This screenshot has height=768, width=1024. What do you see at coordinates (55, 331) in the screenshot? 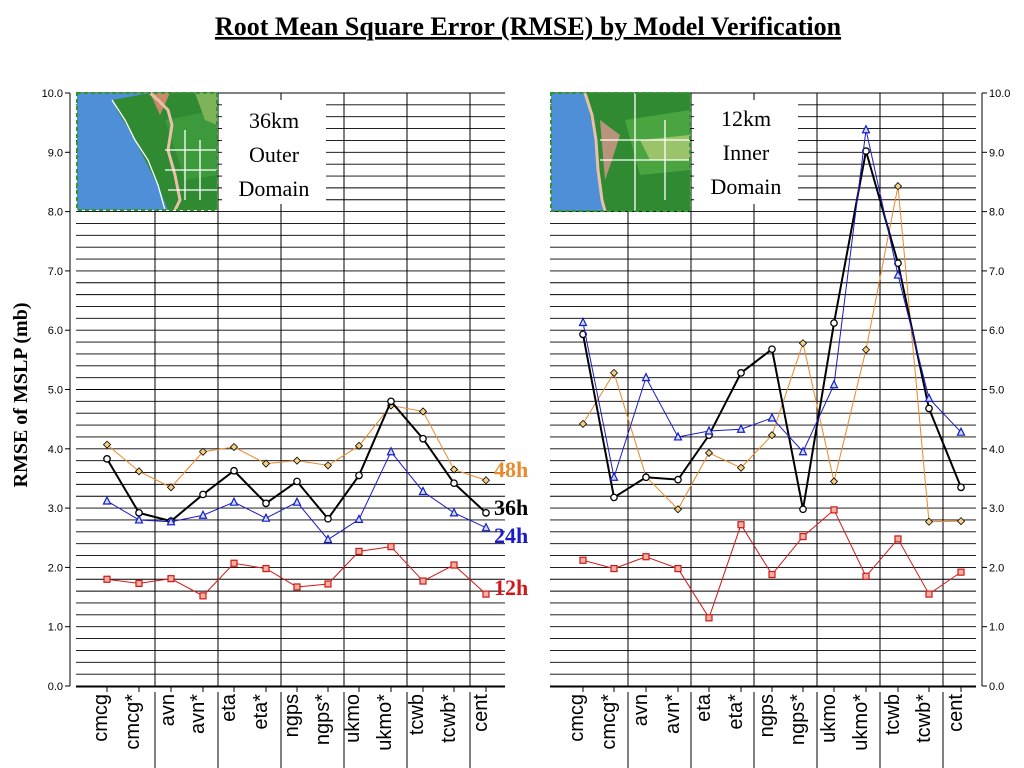
I see `y-tick-label: 6.0` at bounding box center [55, 331].